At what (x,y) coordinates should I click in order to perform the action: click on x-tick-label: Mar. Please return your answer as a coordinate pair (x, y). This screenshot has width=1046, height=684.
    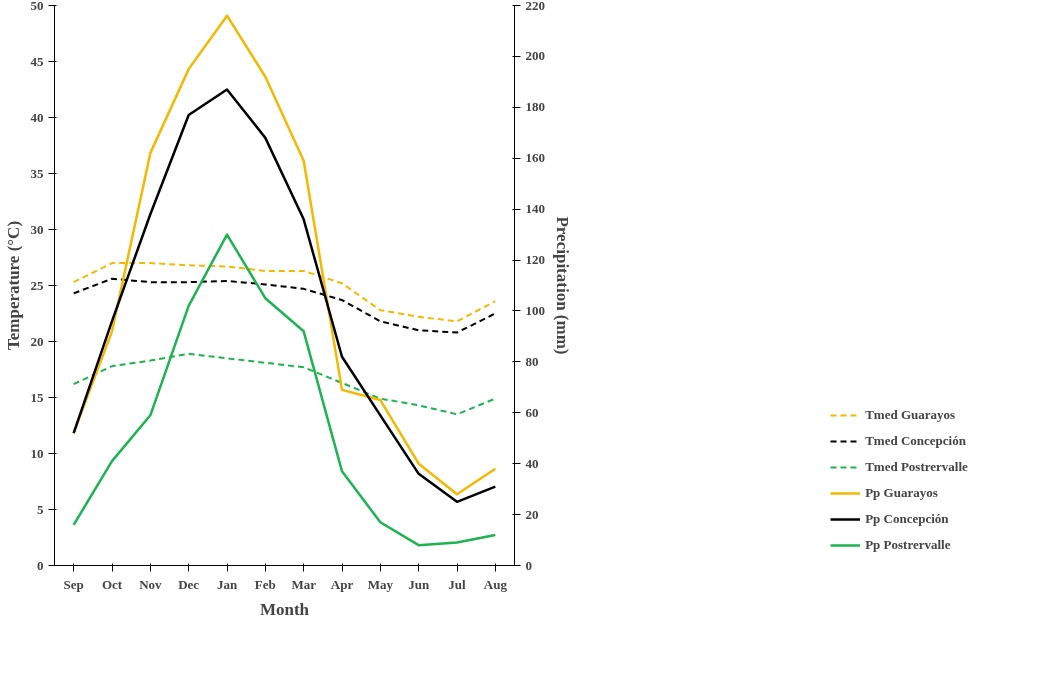
    Looking at the image, I should click on (304, 584).